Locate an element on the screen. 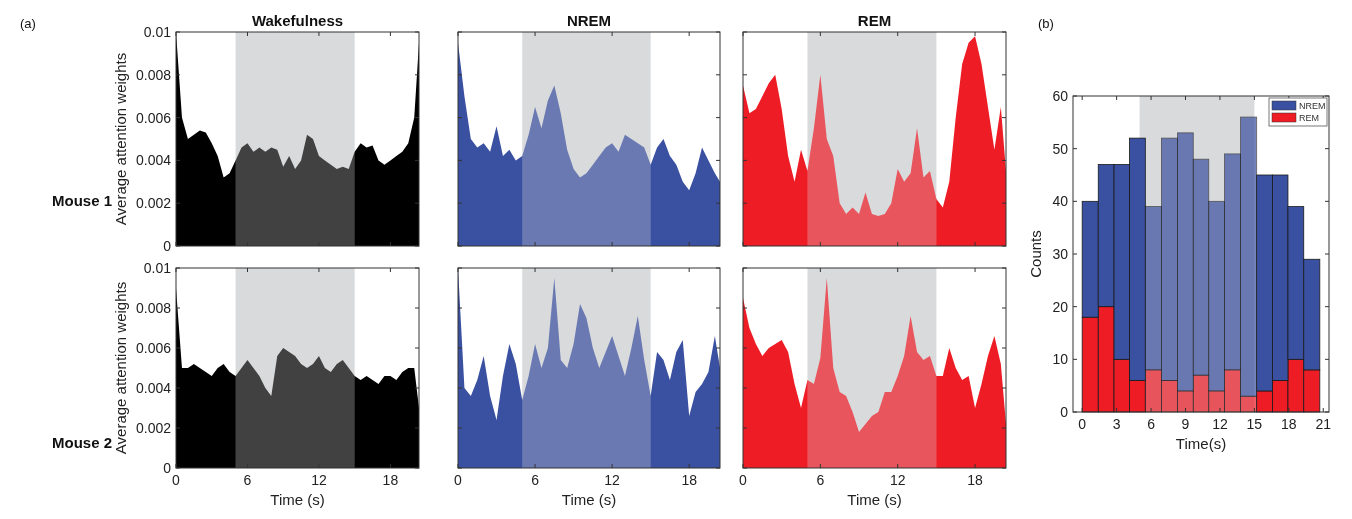 Image resolution: width=1352 pixels, height=519 pixels. y-axis-title: Counts is located at coordinates (1035, 254).